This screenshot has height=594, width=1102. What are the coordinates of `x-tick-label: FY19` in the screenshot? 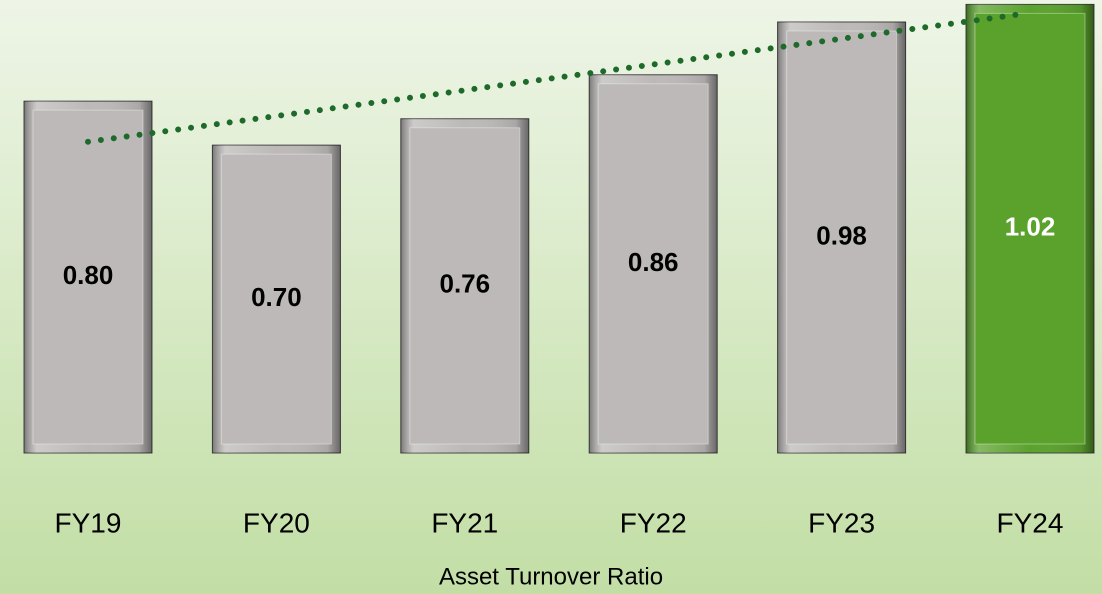 It's located at (88, 522).